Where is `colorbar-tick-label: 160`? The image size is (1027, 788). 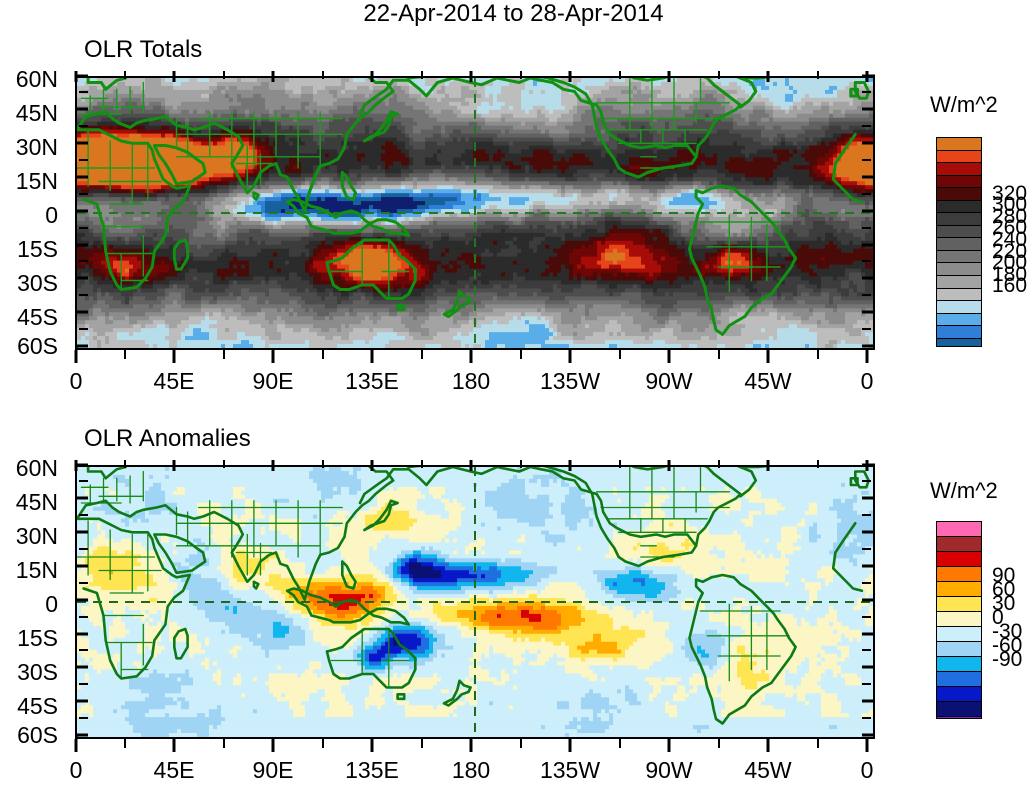
colorbar-tick-label: 160 is located at coordinates (1009, 286).